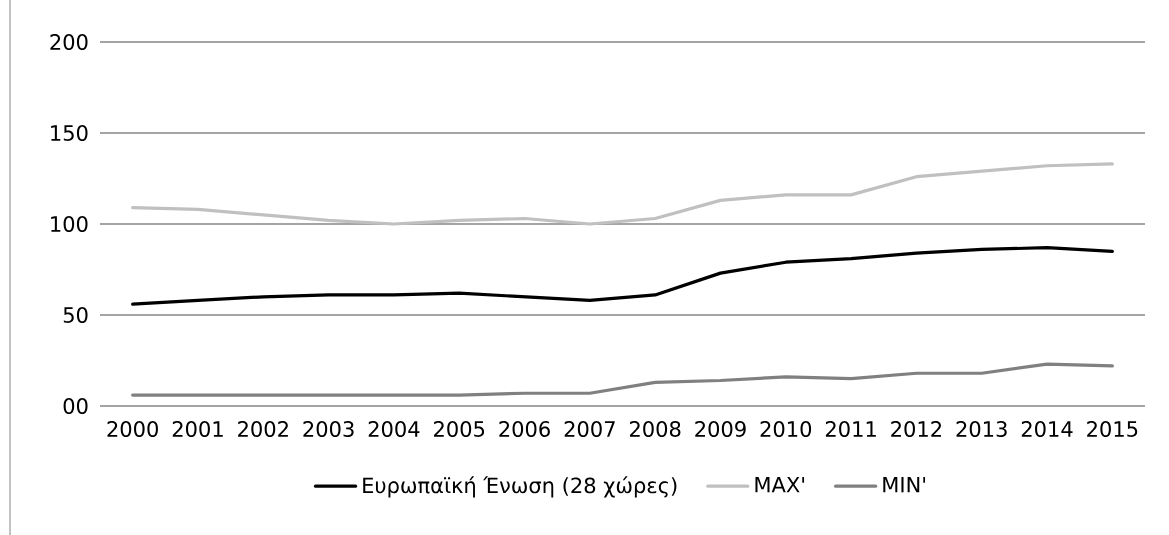 This screenshot has height=535, width=1169. I want to click on y-tick-label: 150, so click(69, 133).